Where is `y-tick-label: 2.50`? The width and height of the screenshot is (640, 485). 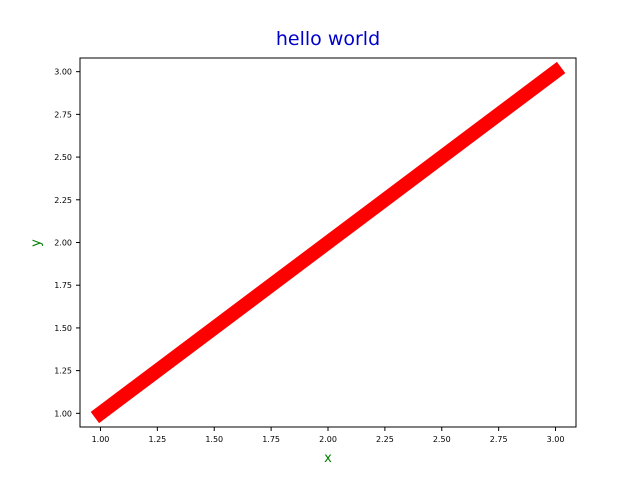
y-tick-label: 2.50 is located at coordinates (63, 157).